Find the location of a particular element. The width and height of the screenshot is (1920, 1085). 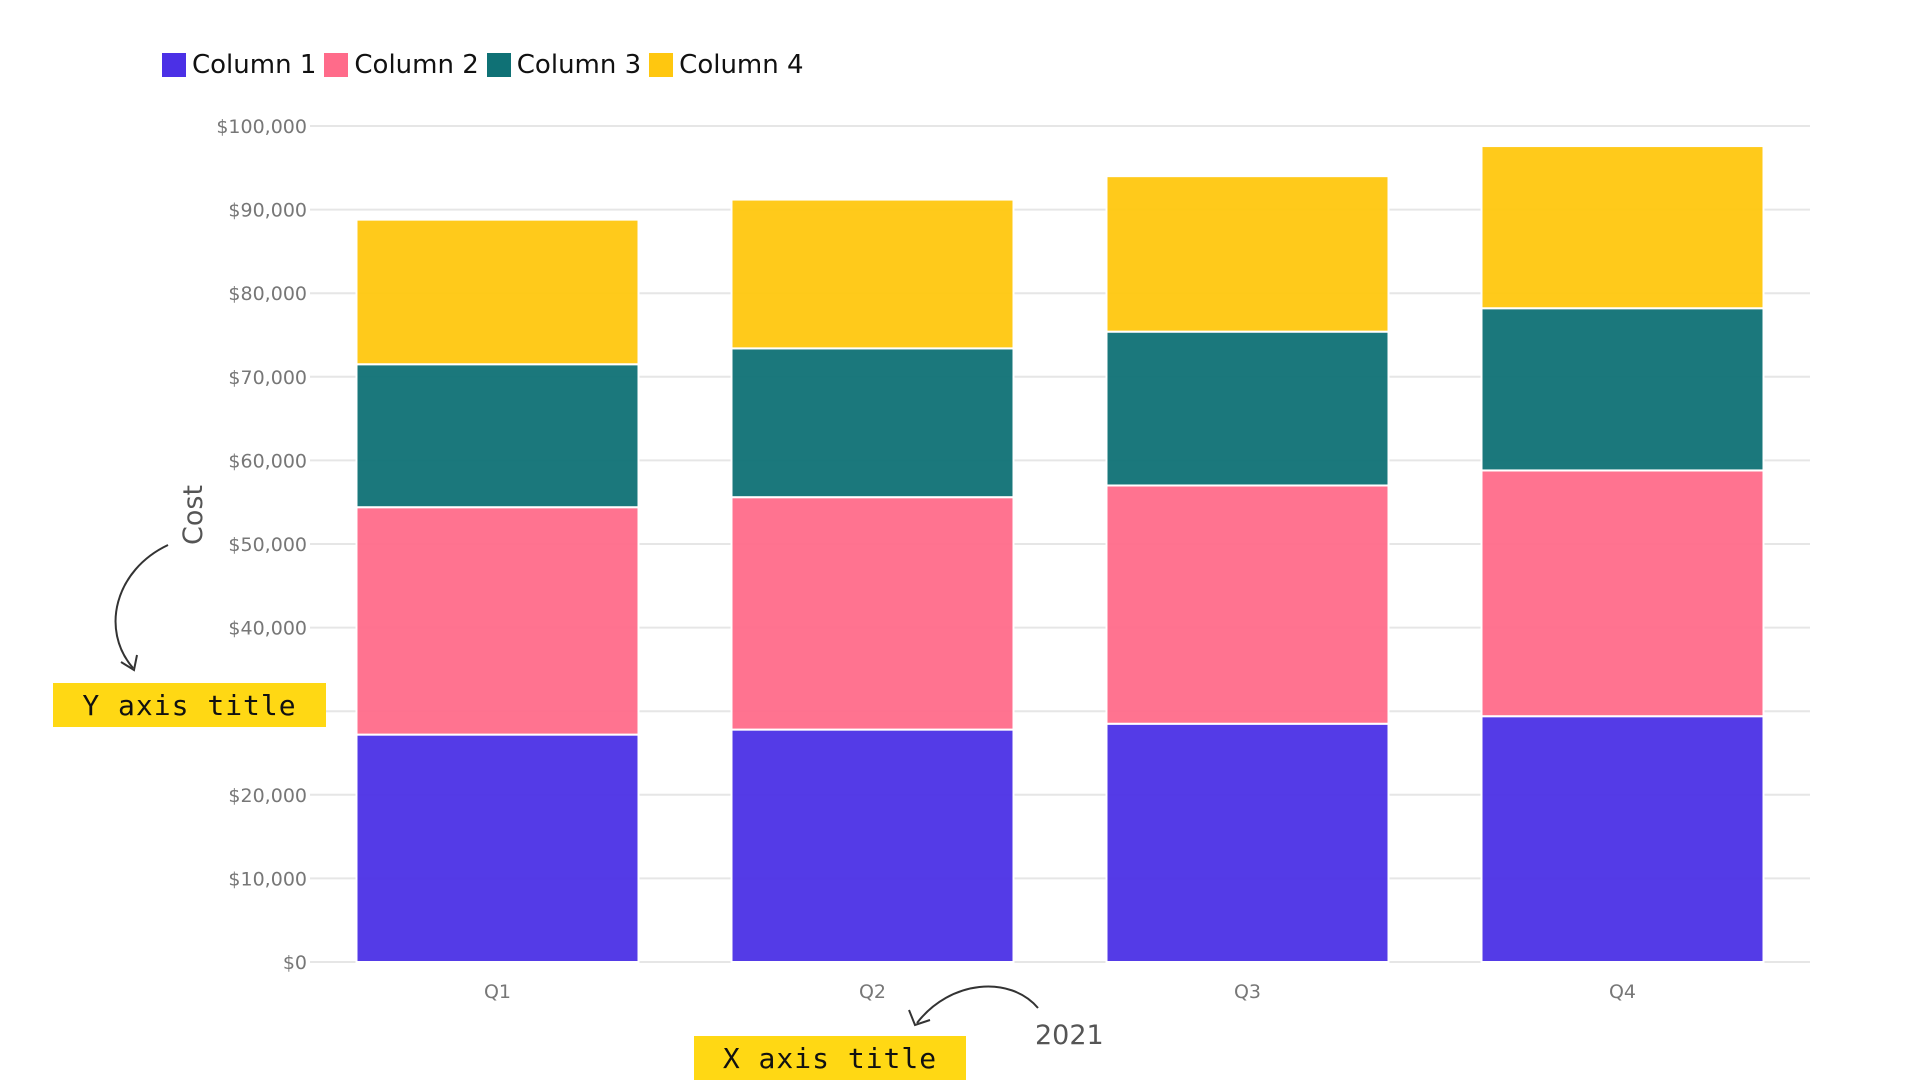

legend-item: Column 3 is located at coordinates (564, 65).